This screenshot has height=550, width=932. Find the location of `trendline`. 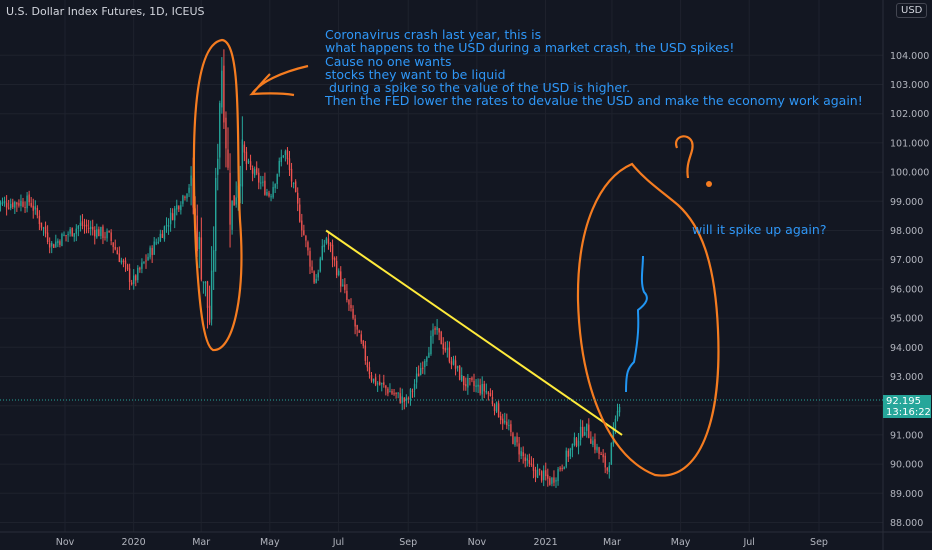

trendline is located at coordinates (474, 332).